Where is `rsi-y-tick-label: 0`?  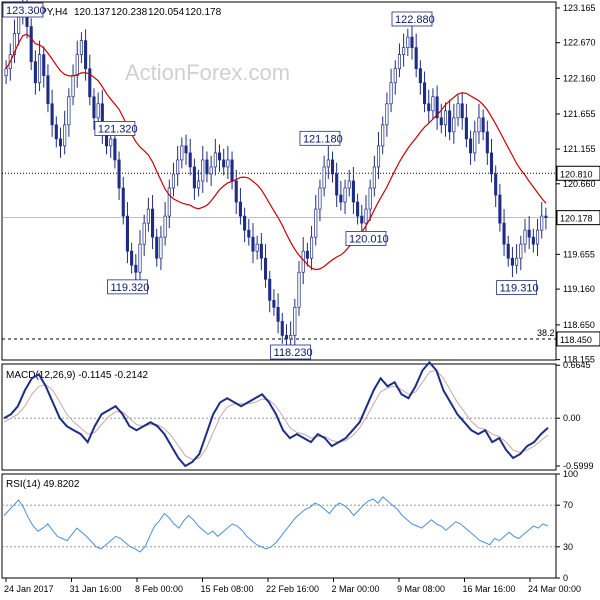
rsi-y-tick-label: 0 is located at coordinates (565, 578).